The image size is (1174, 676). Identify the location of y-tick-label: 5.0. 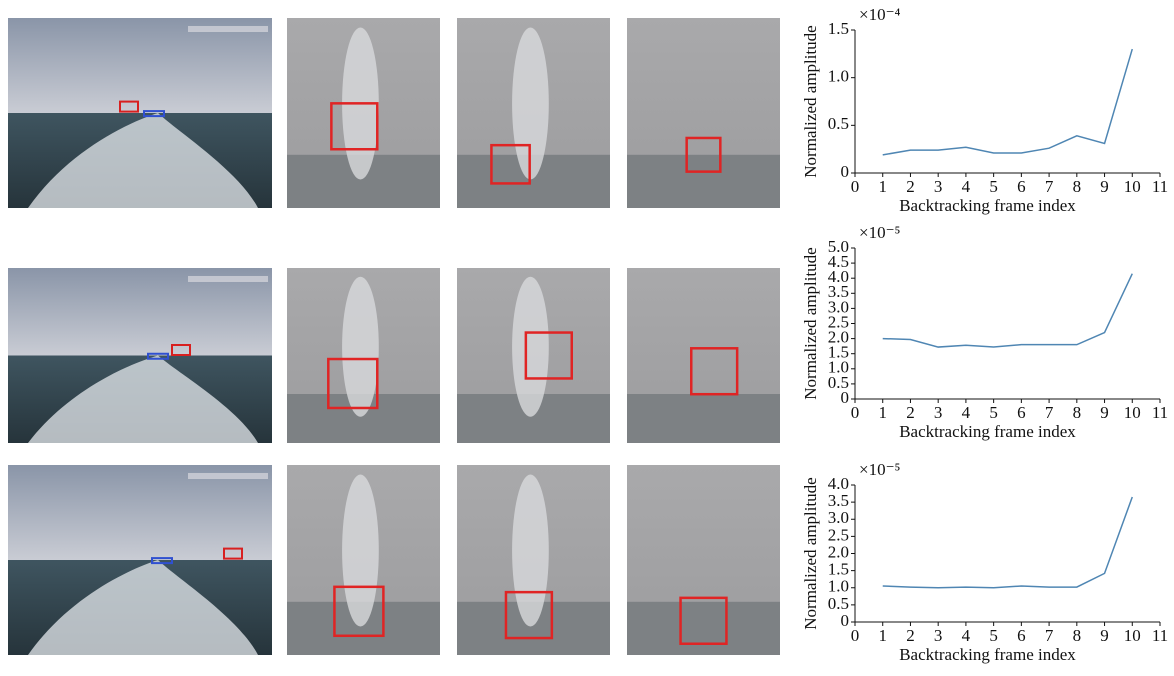
(838, 246).